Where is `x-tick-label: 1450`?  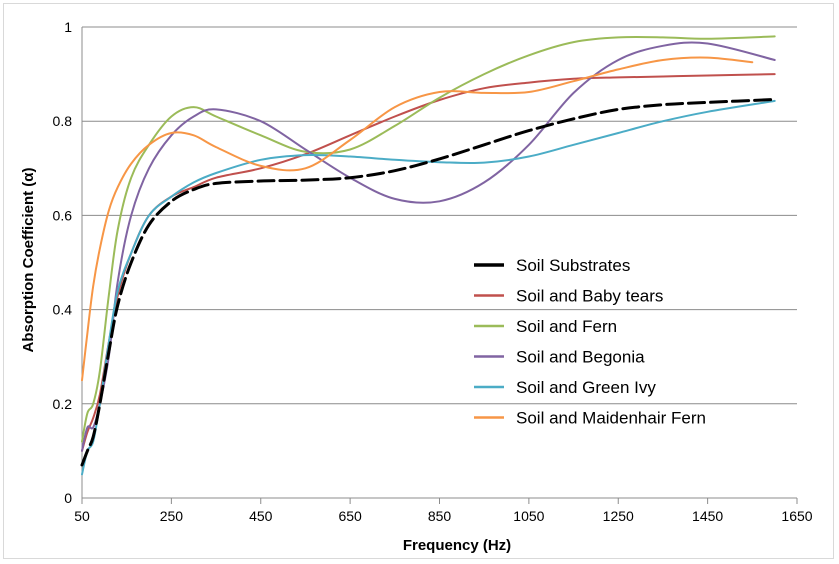
x-tick-label: 1450 is located at coordinates (707, 516).